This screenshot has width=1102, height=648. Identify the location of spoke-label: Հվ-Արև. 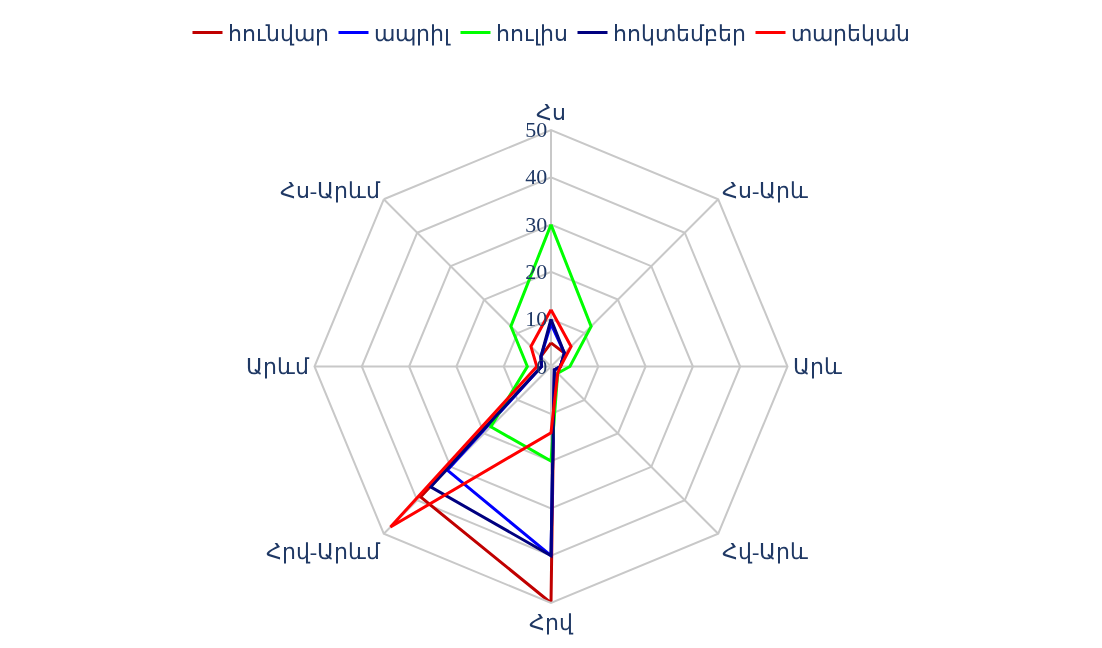
(765, 551).